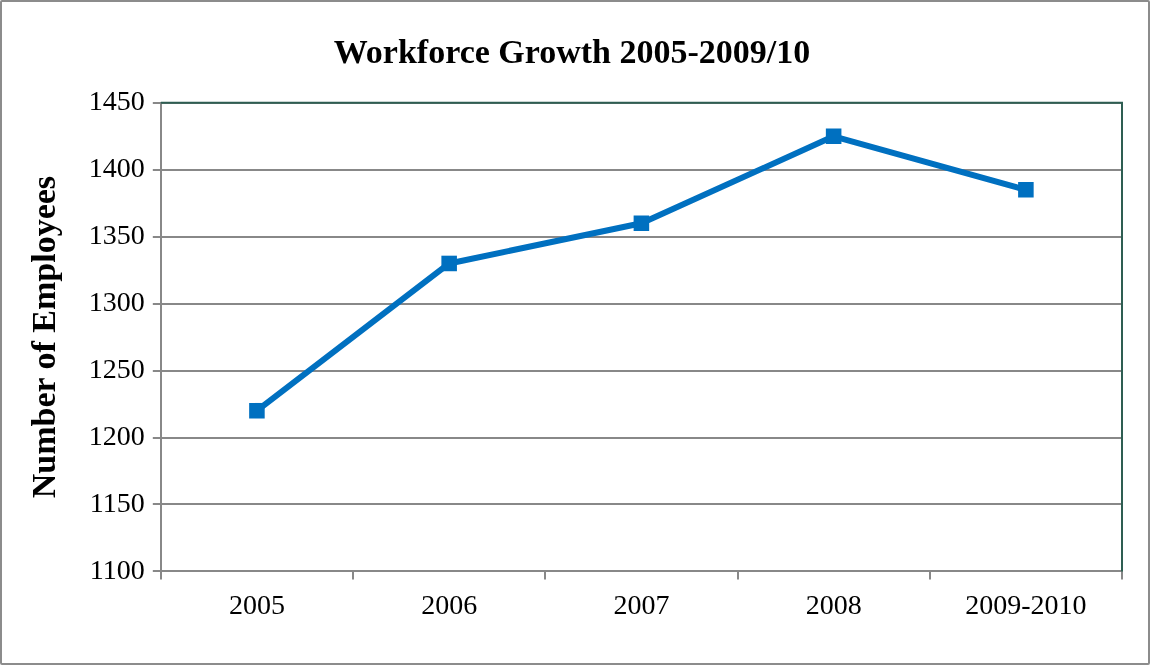 The image size is (1150, 665). I want to click on y-tick-label: 1450, so click(116, 101).